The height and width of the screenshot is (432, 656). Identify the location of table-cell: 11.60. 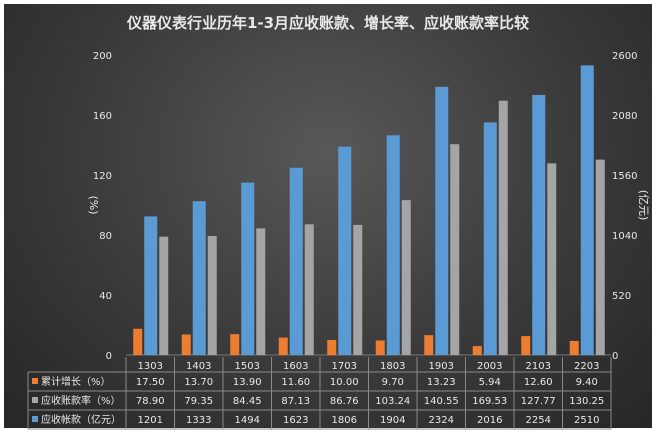
(295, 382).